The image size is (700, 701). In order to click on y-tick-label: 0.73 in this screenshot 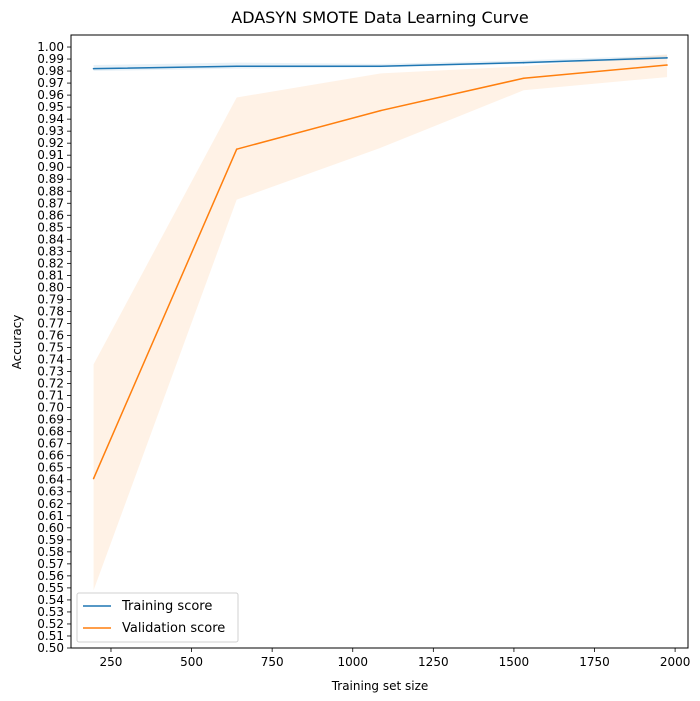, I will do `click(50, 372)`.